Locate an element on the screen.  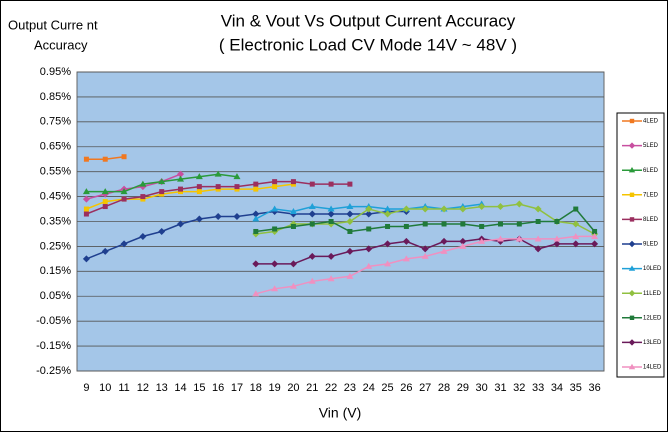
x-tick-label: 13 is located at coordinates (162, 388).